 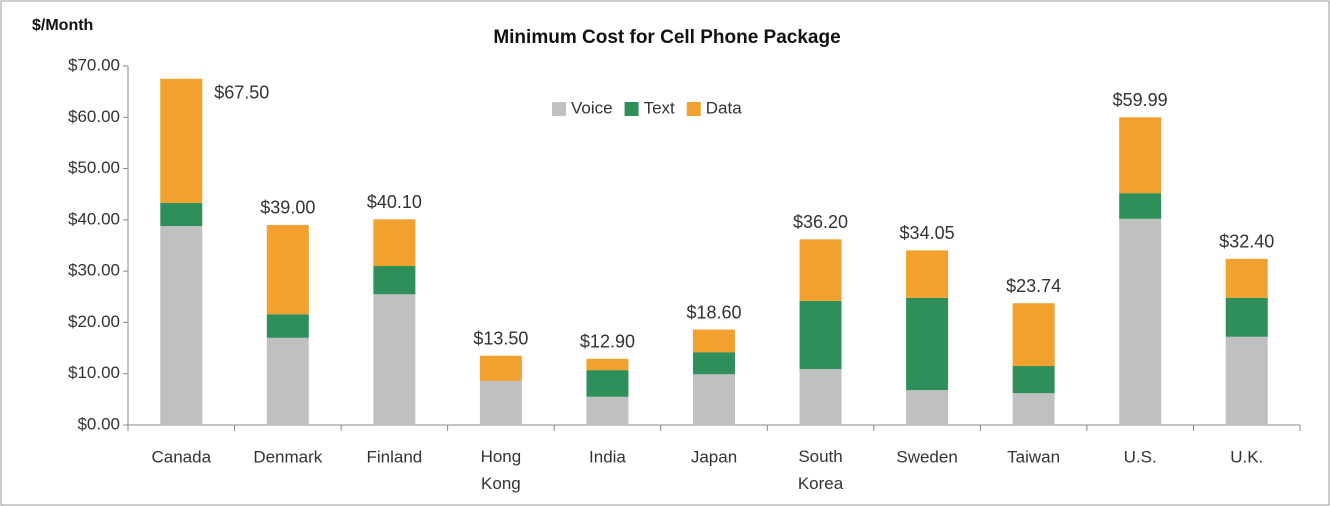 I want to click on y-tick-label: $60.00, so click(x=94, y=116).